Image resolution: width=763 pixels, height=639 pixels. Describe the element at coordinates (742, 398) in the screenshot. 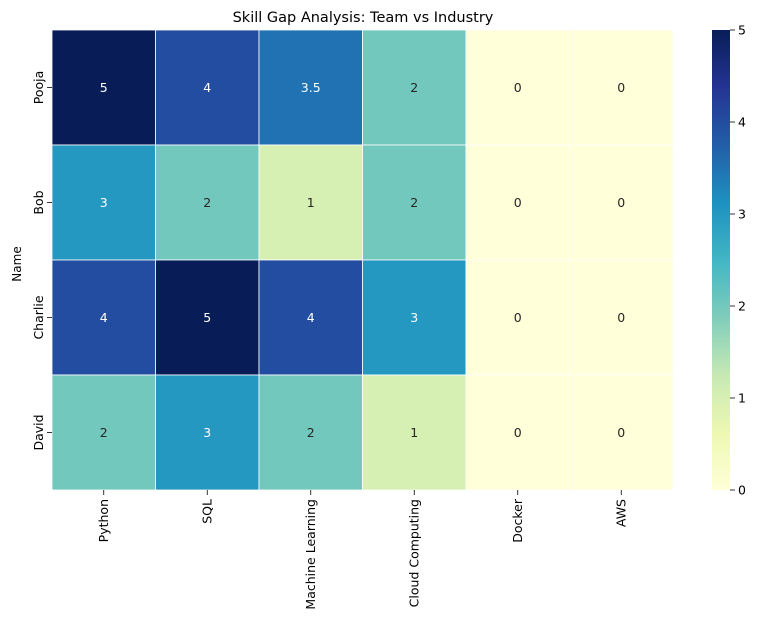

I see `colorbar-tick-label: 1` at that location.